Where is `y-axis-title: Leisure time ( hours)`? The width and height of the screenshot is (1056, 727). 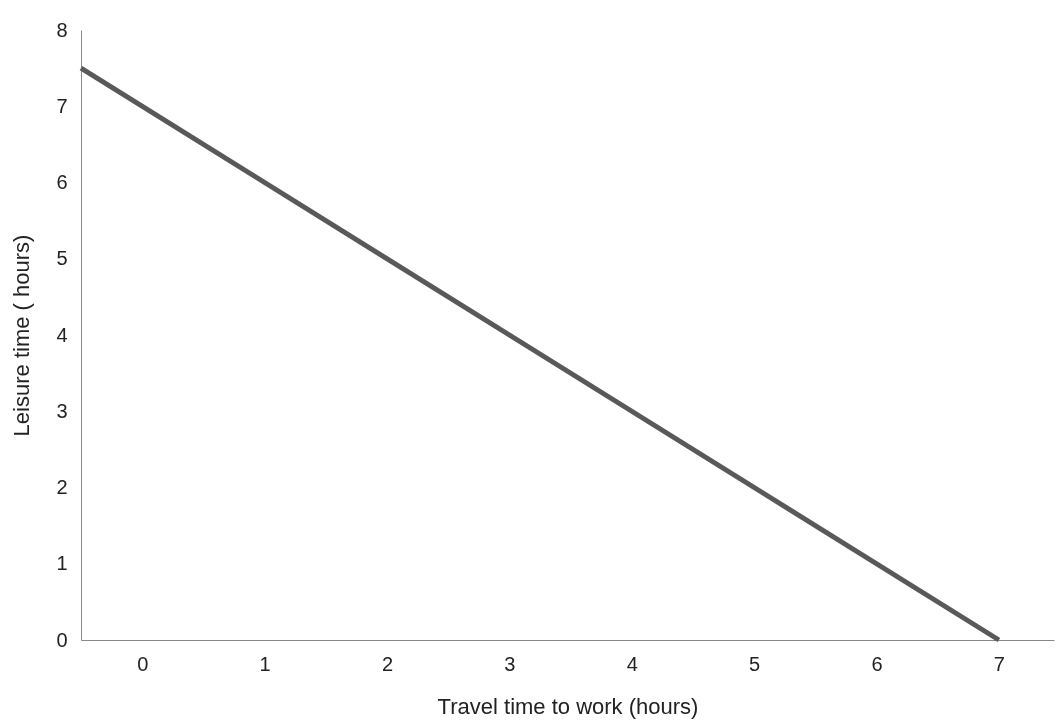 y-axis-title: Leisure time ( hours) is located at coordinates (22, 335).